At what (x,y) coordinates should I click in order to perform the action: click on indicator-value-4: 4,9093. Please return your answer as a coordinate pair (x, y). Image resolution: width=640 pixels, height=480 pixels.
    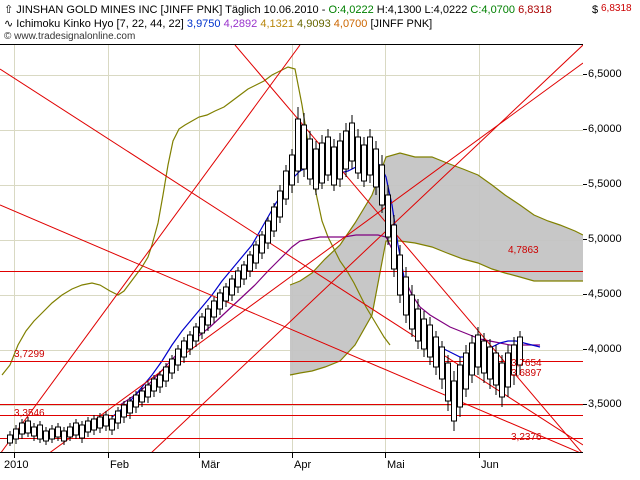
    Looking at the image, I should click on (314, 24).